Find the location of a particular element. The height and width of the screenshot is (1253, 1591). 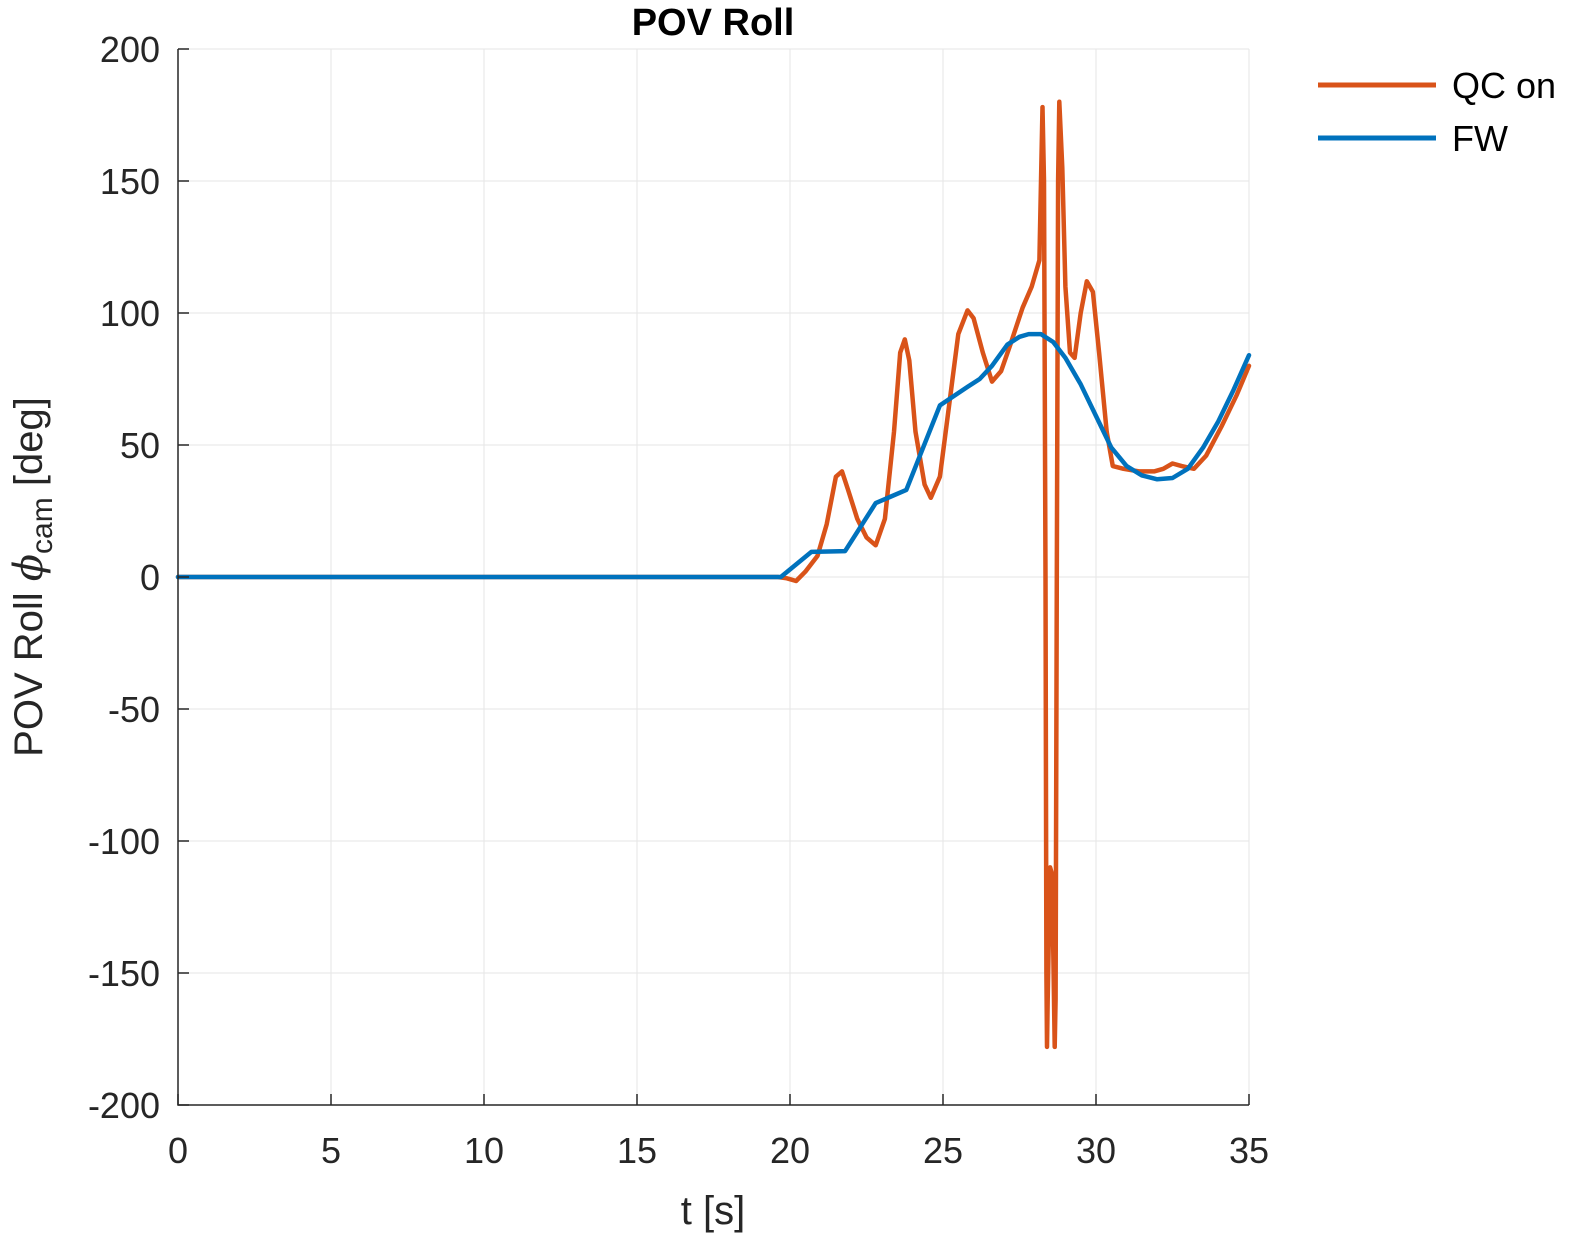

x-tick-label: 5 is located at coordinates (331, 1150).